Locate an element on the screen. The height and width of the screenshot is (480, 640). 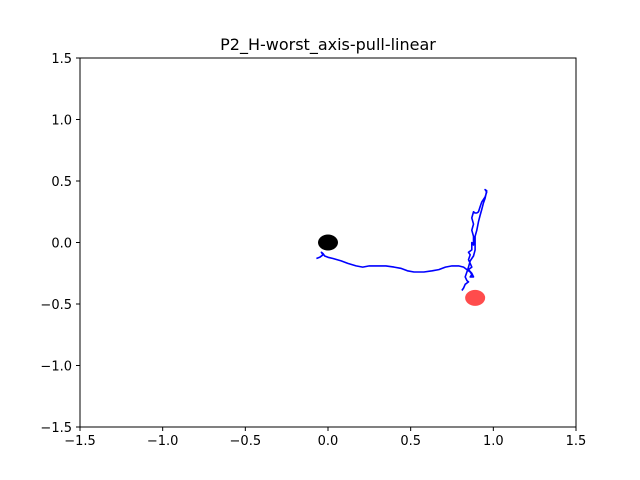
target-marker is located at coordinates (475, 297).